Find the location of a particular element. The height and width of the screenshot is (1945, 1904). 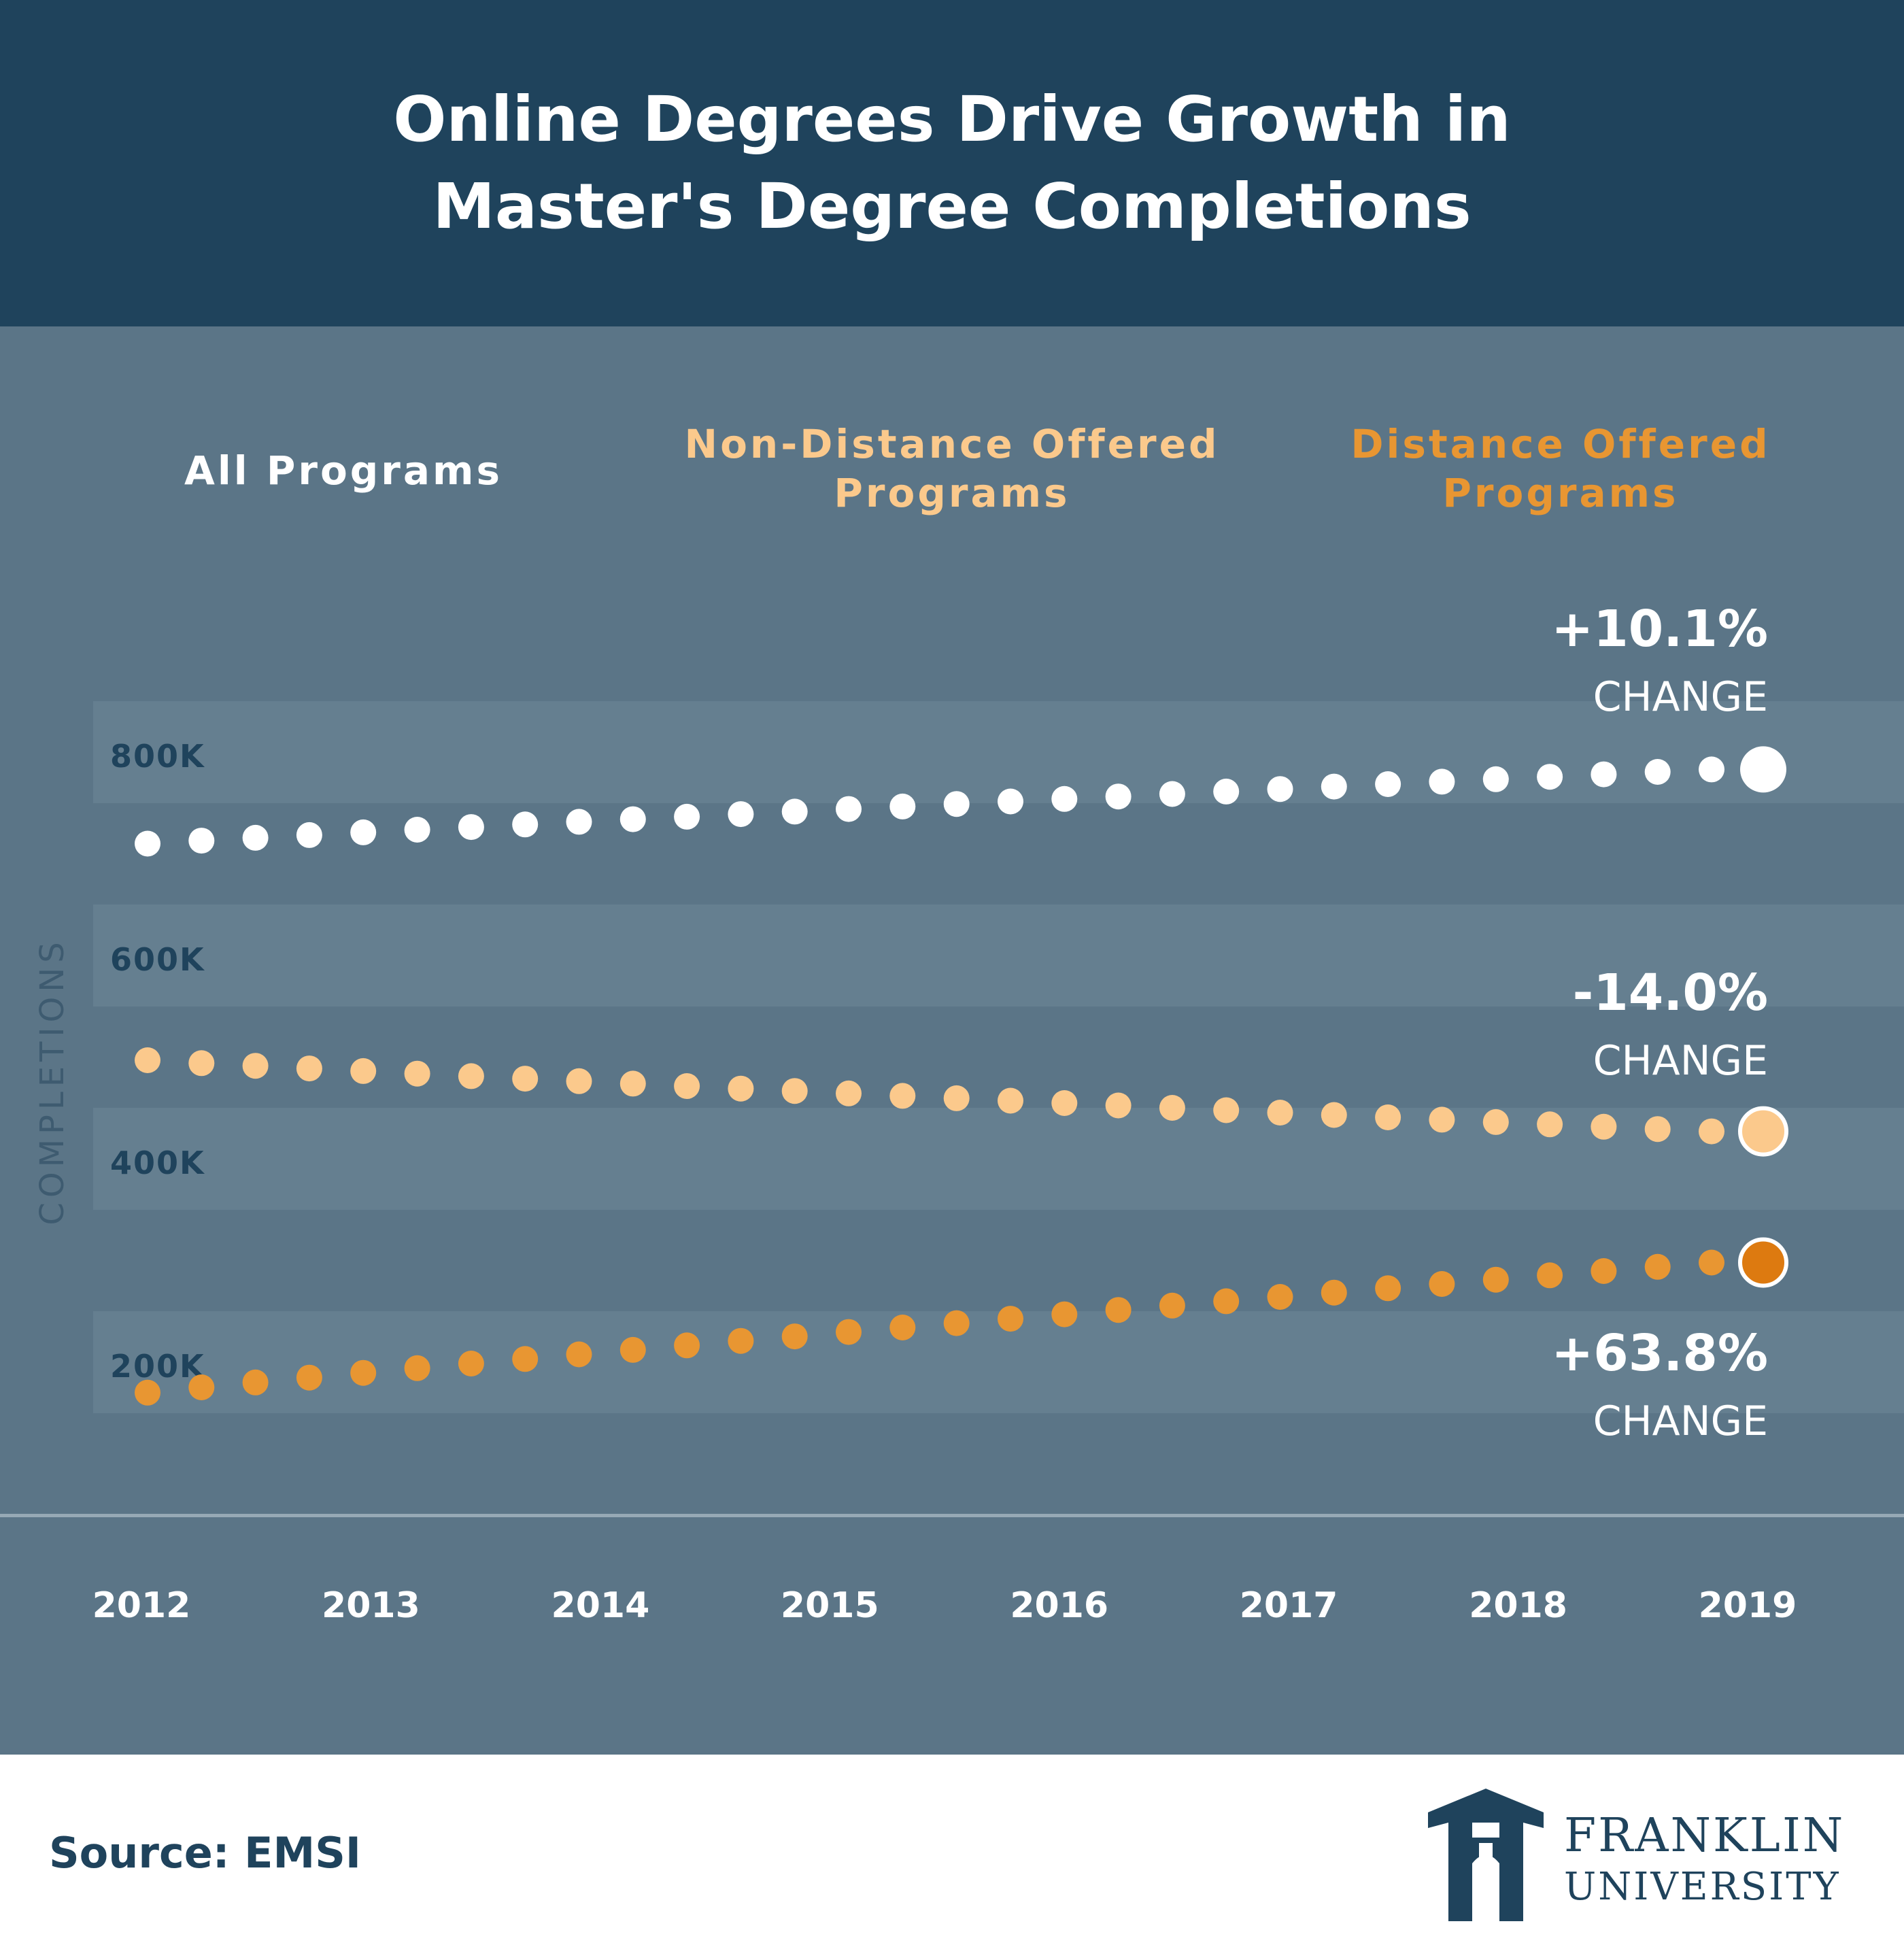

x-tick-label: 2012 is located at coordinates (141, 1606).